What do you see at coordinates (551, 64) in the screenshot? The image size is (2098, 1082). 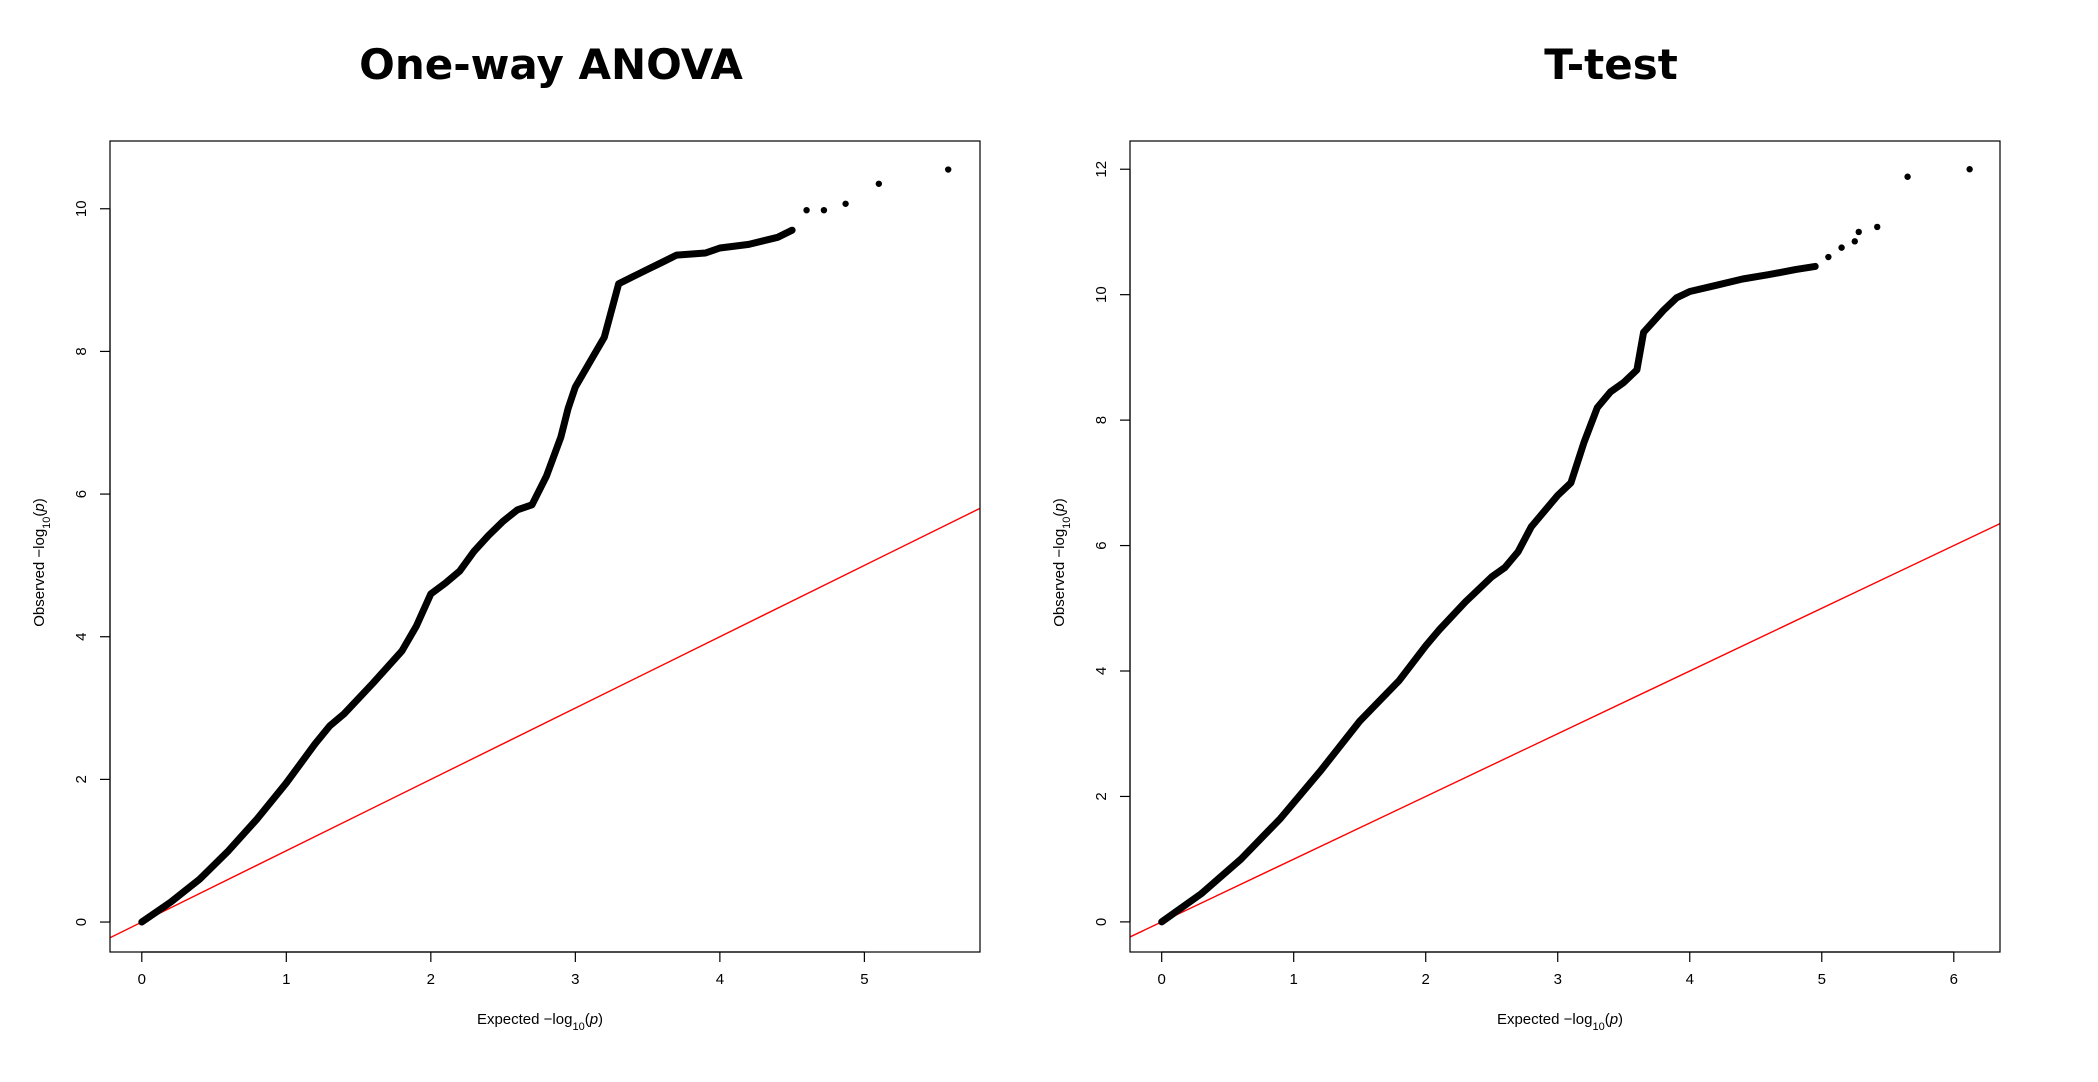 I see `chart-title: One-way ANOVA` at bounding box center [551, 64].